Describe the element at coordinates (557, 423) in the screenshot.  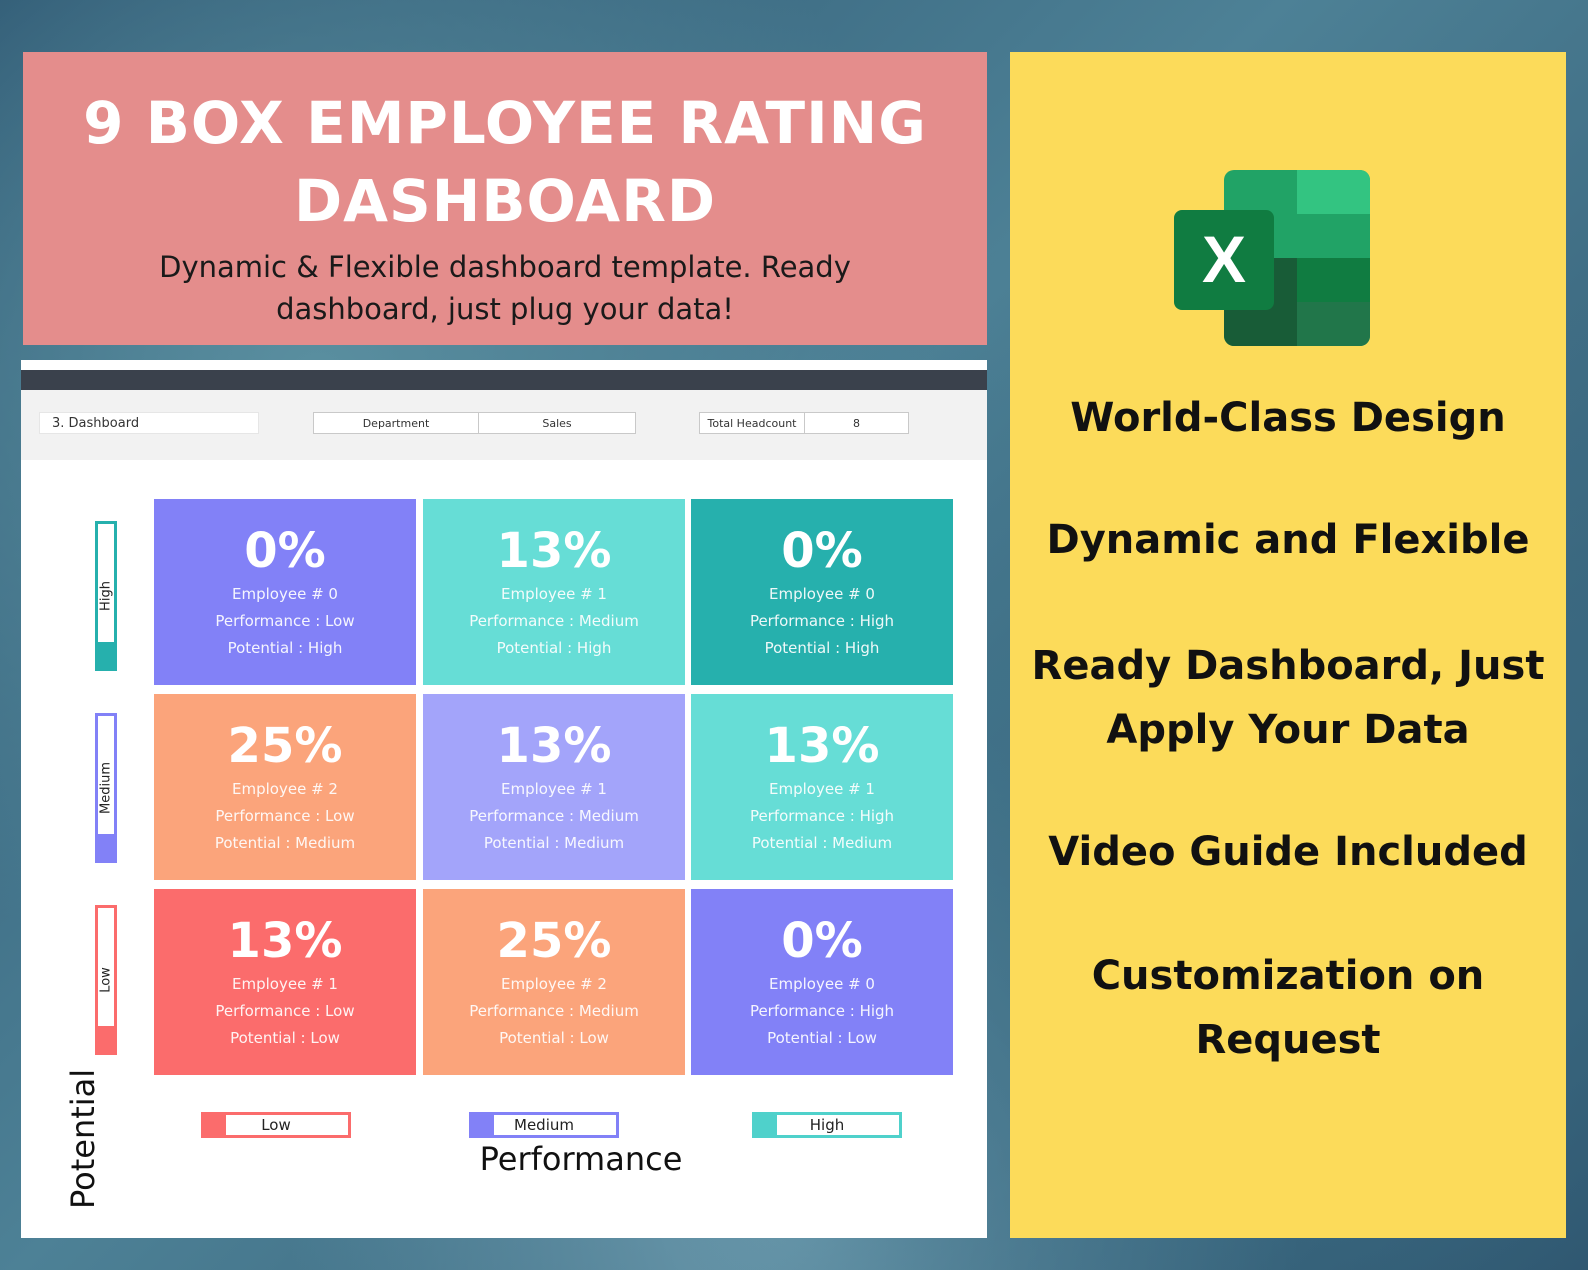
I see `department-selector: Sales` at that location.